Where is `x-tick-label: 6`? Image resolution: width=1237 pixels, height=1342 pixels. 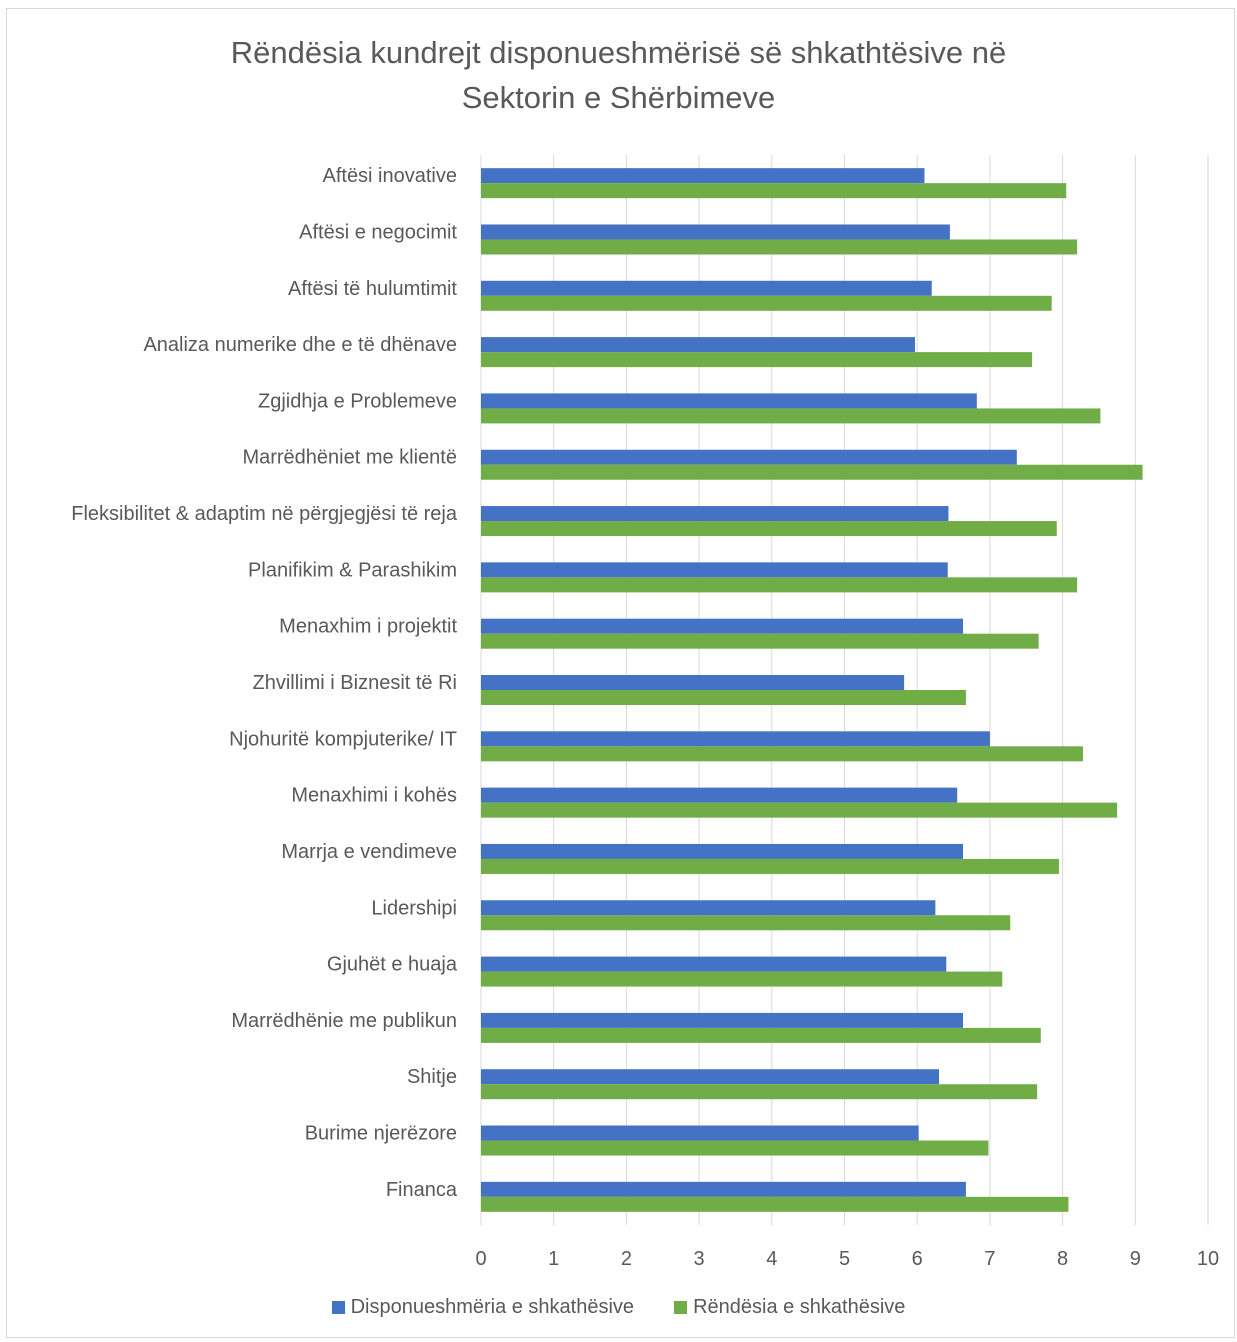
x-tick-label: 6 is located at coordinates (917, 1259).